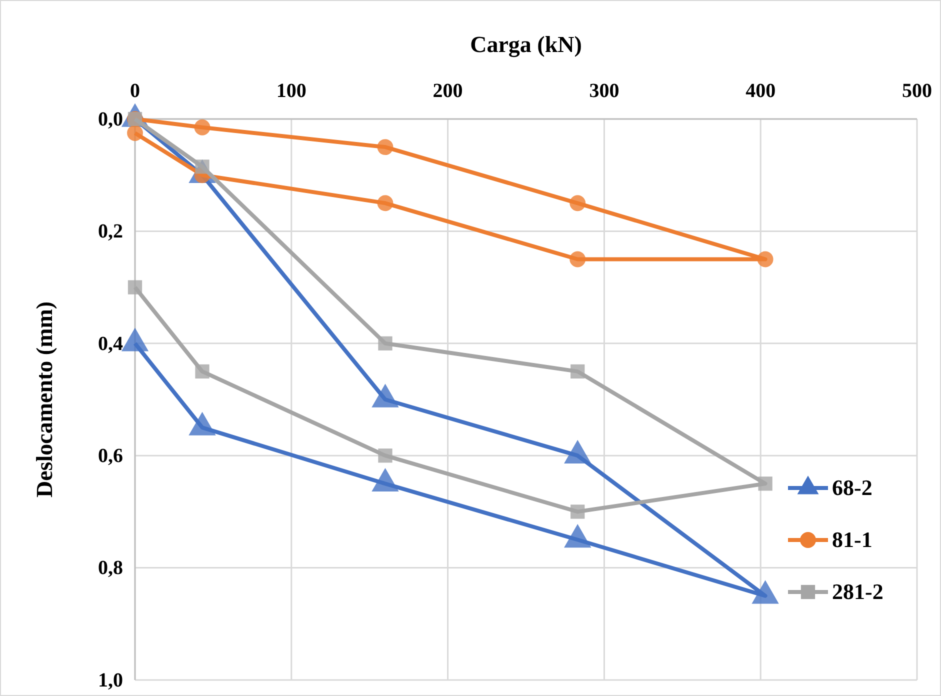  What do you see at coordinates (110, 231) in the screenshot?
I see `y-tick-label: 0,2` at bounding box center [110, 231].